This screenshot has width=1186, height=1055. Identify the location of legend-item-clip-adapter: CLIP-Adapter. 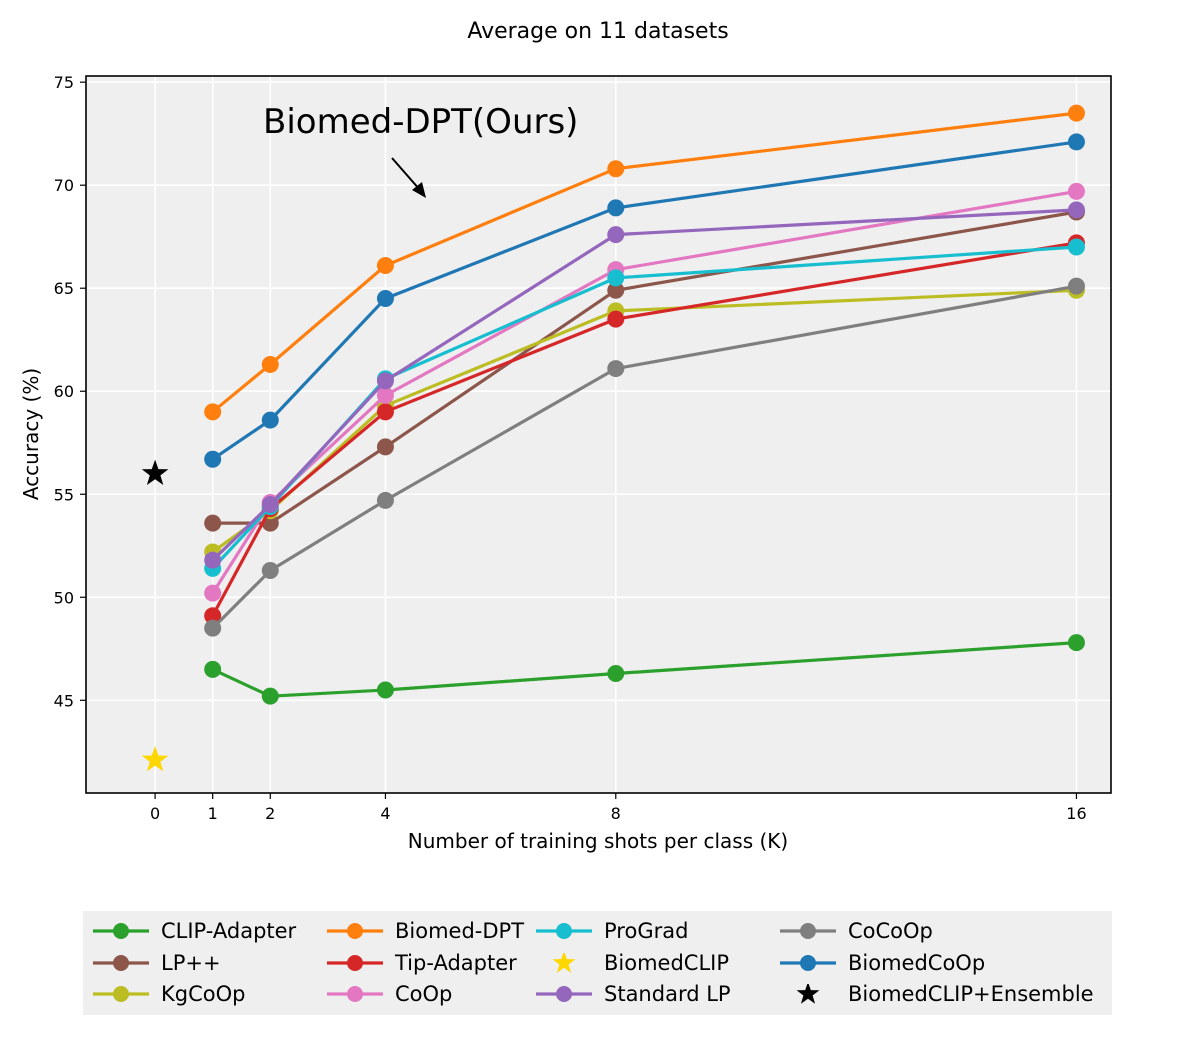
(194, 931).